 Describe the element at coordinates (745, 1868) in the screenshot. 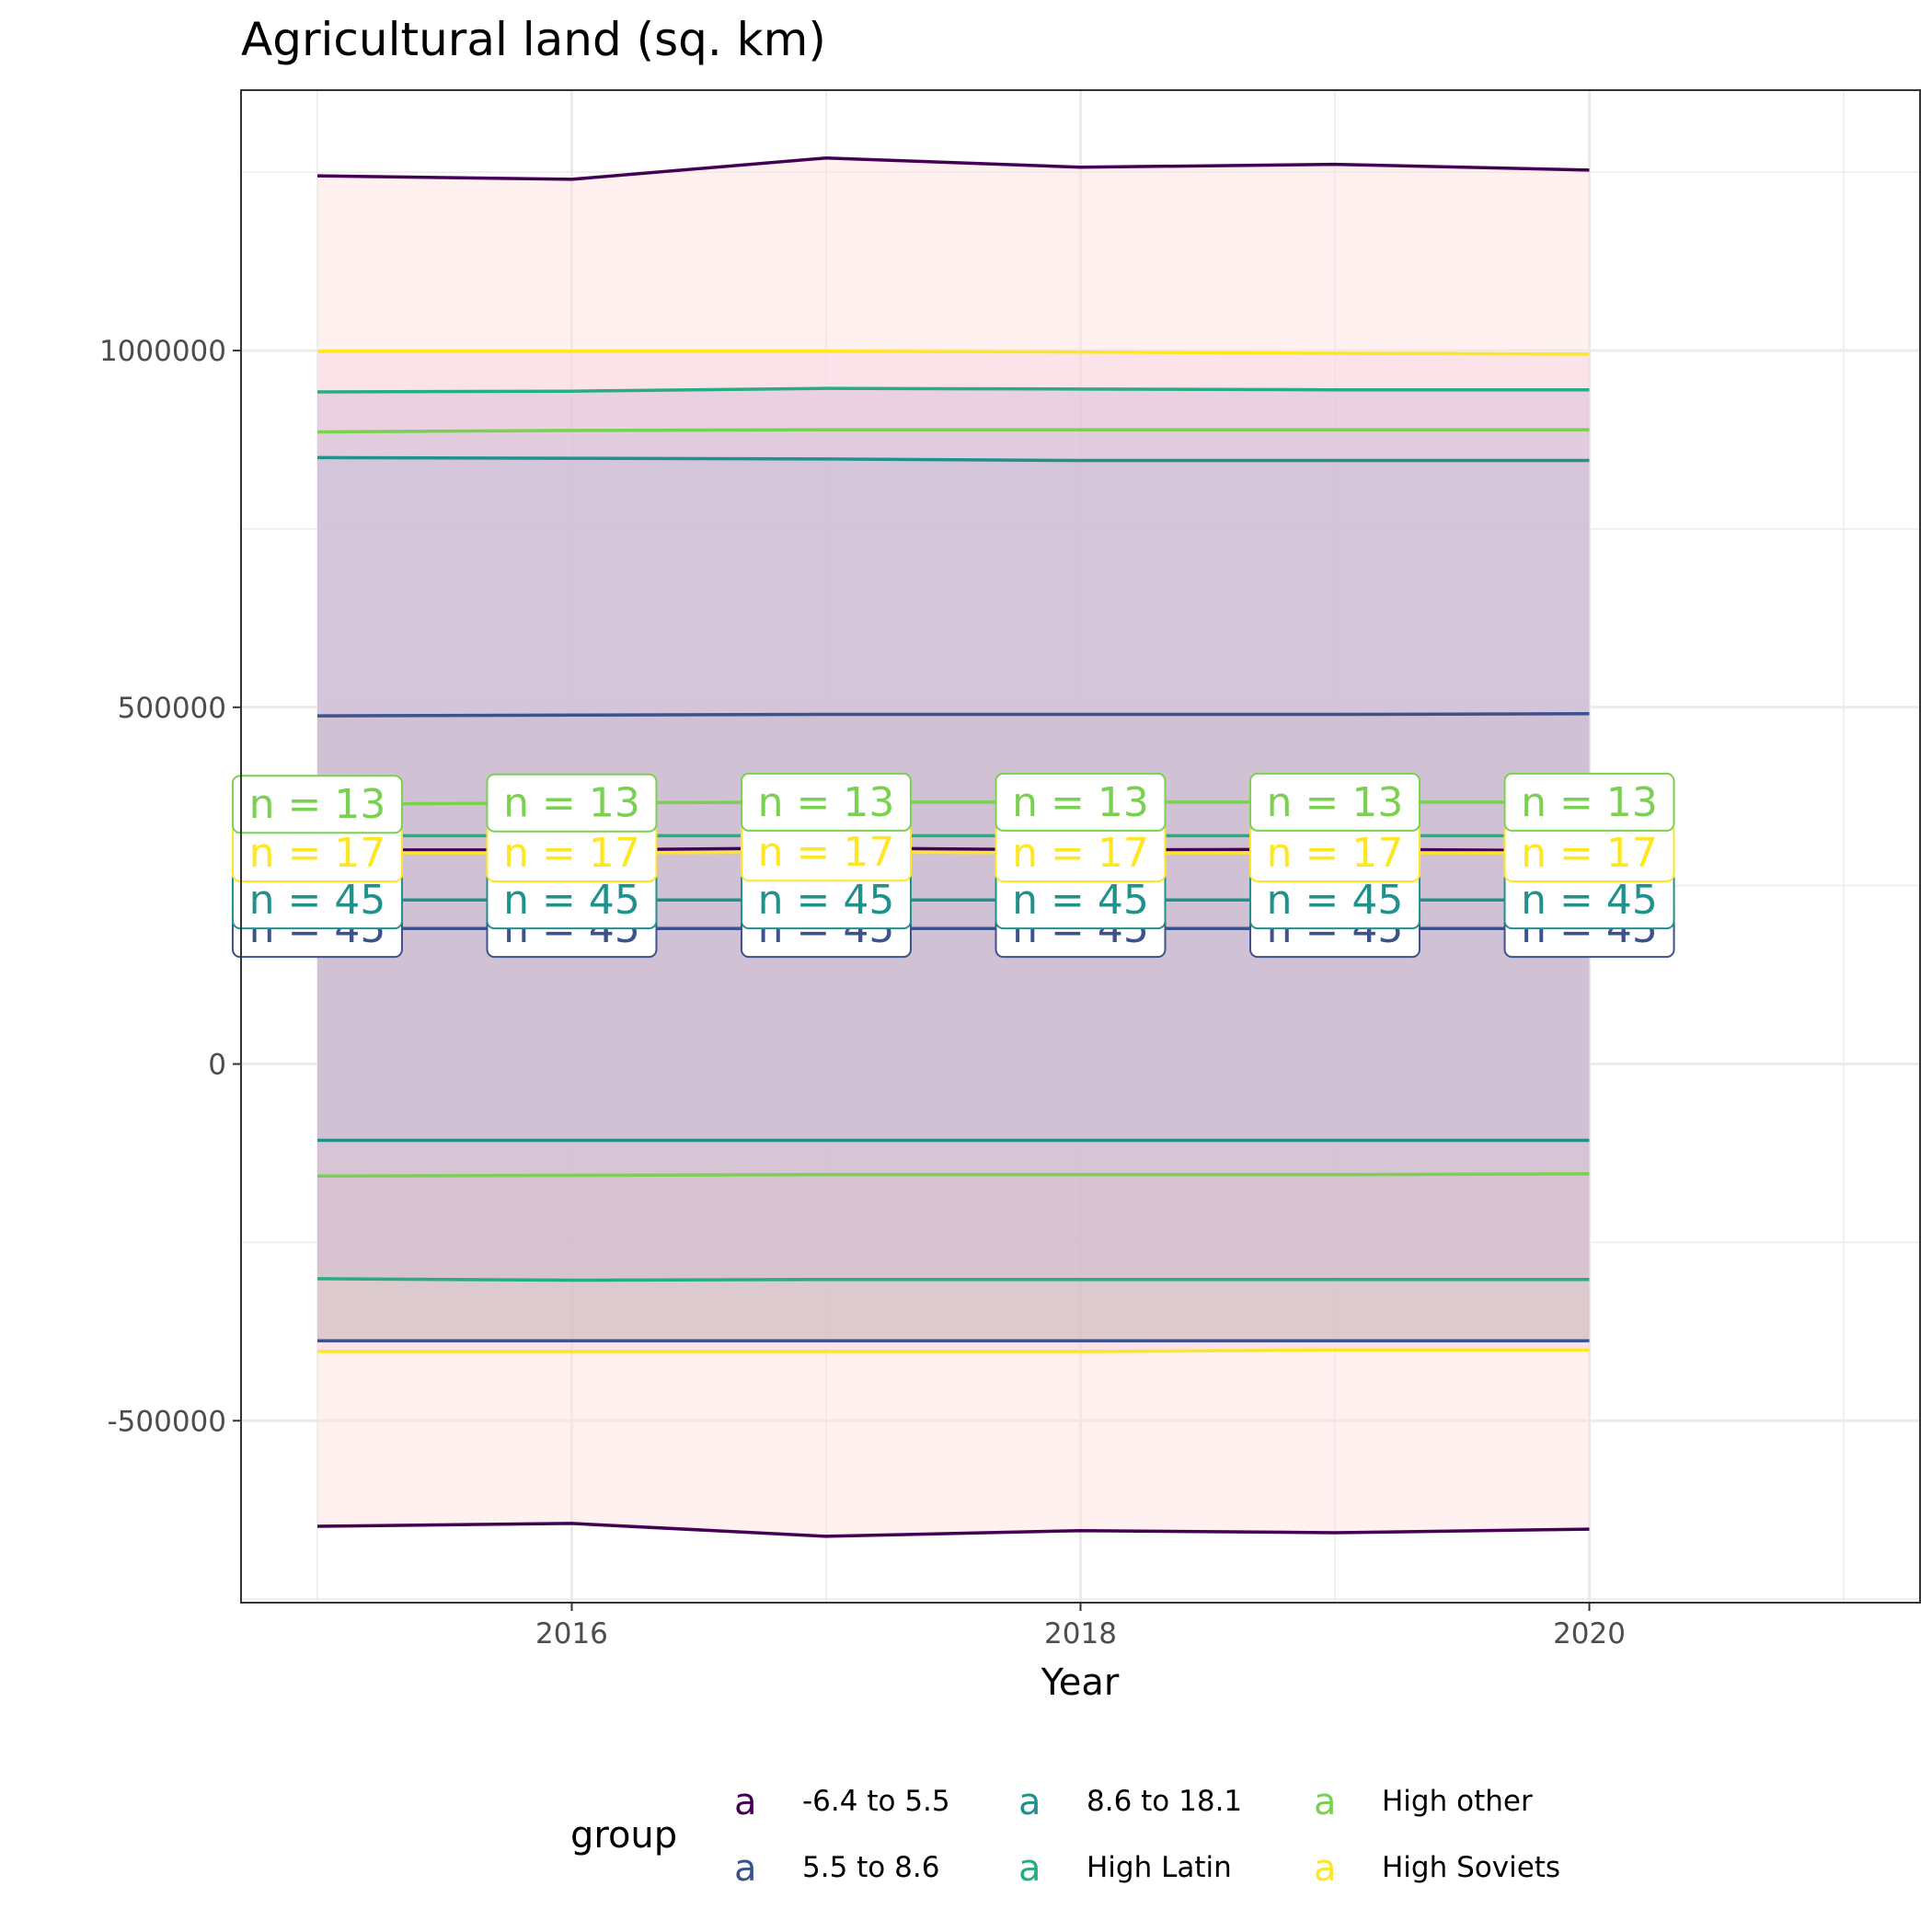

I see `legend-key-1: a` at that location.